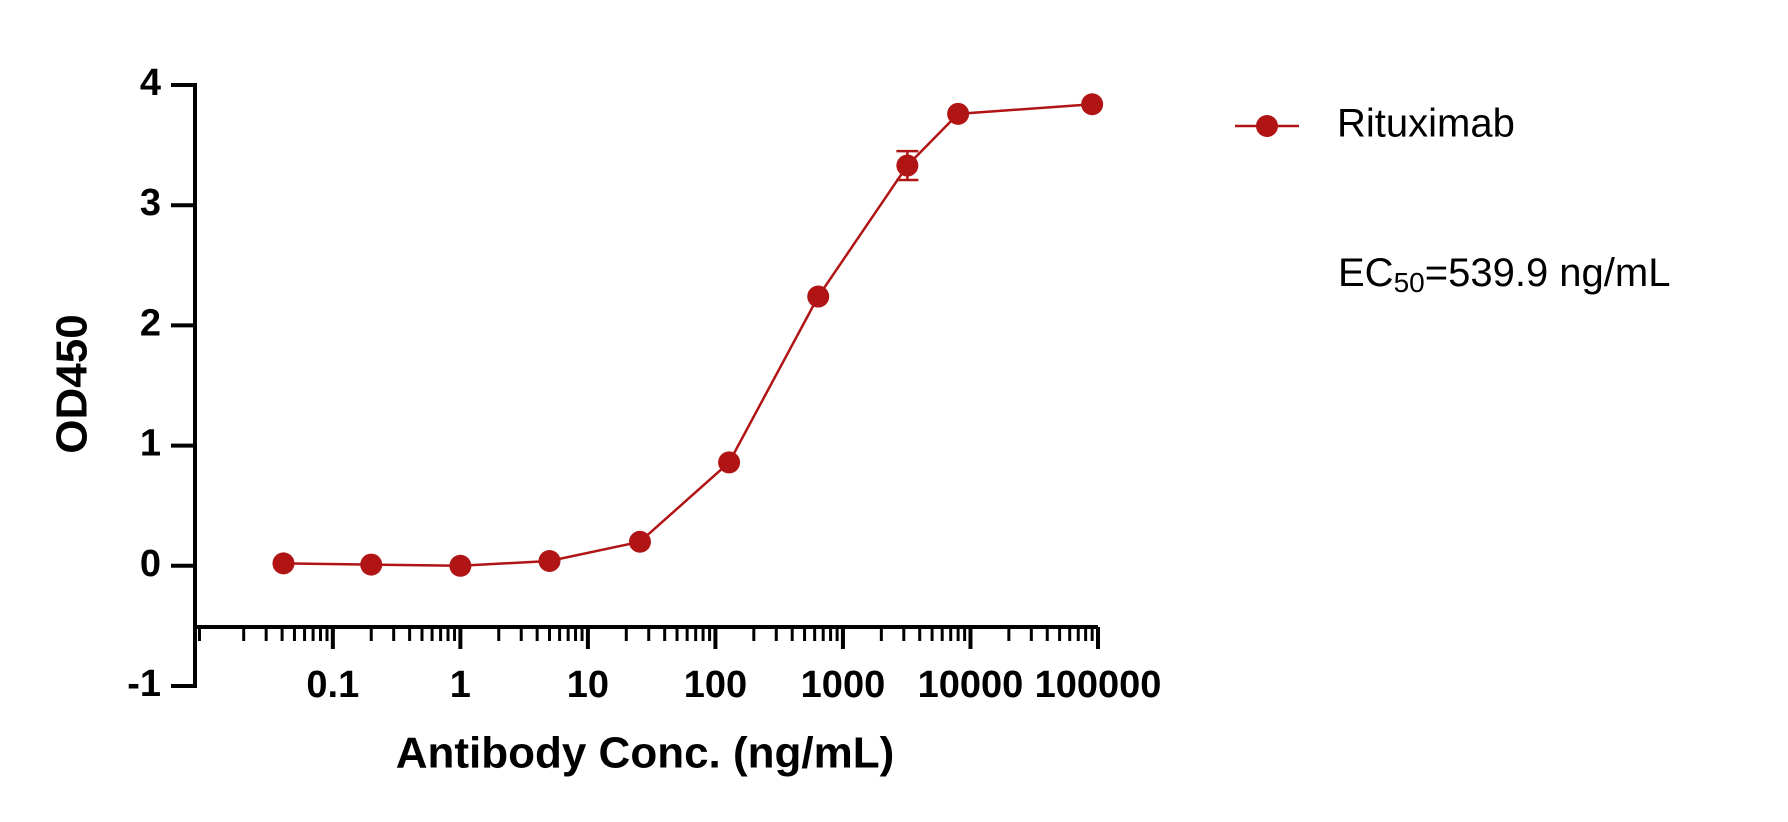 This screenshot has height=822, width=1788. What do you see at coordinates (460, 685) in the screenshot?
I see `x-tick-label: 1` at bounding box center [460, 685].